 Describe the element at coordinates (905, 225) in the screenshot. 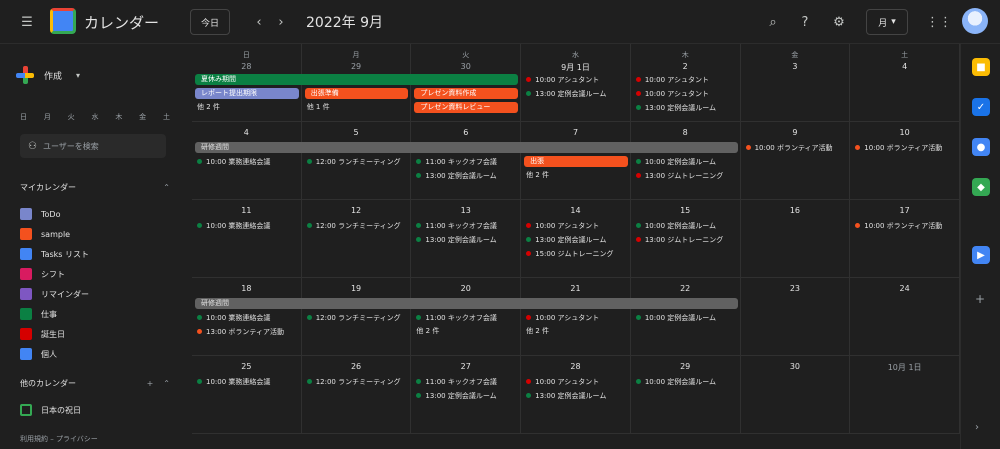

I see `event-chip: 10:00 ボランティア活動` at that location.